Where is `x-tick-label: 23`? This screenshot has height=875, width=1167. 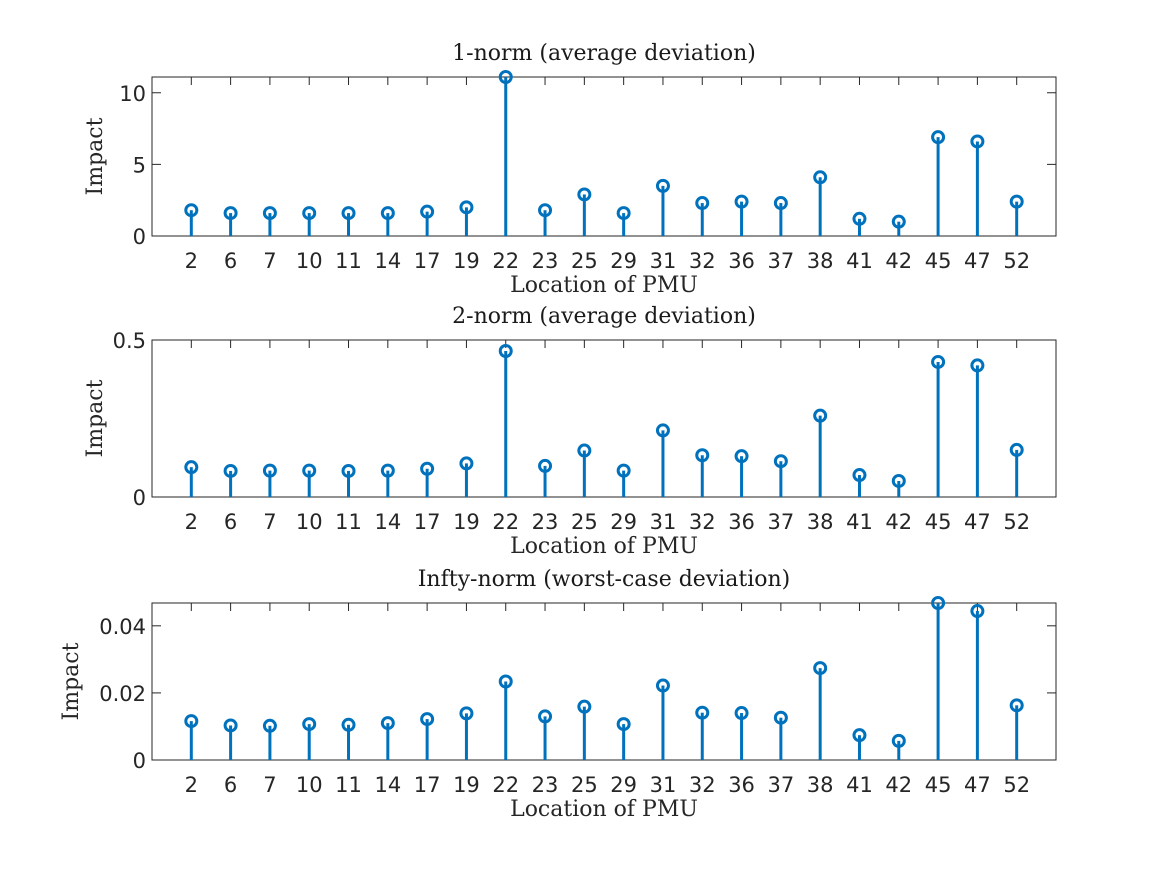 x-tick-label: 23 is located at coordinates (545, 522).